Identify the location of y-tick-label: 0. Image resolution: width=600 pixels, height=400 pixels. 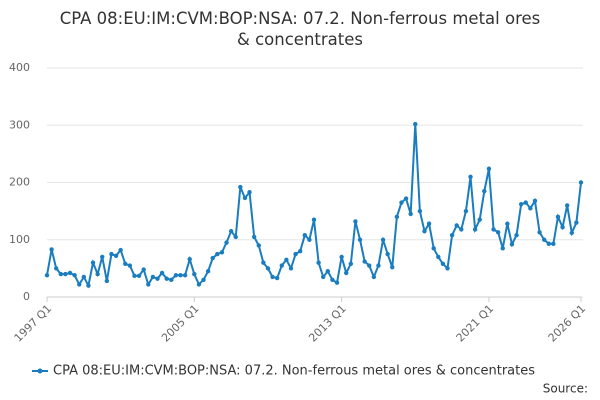
(26, 296).